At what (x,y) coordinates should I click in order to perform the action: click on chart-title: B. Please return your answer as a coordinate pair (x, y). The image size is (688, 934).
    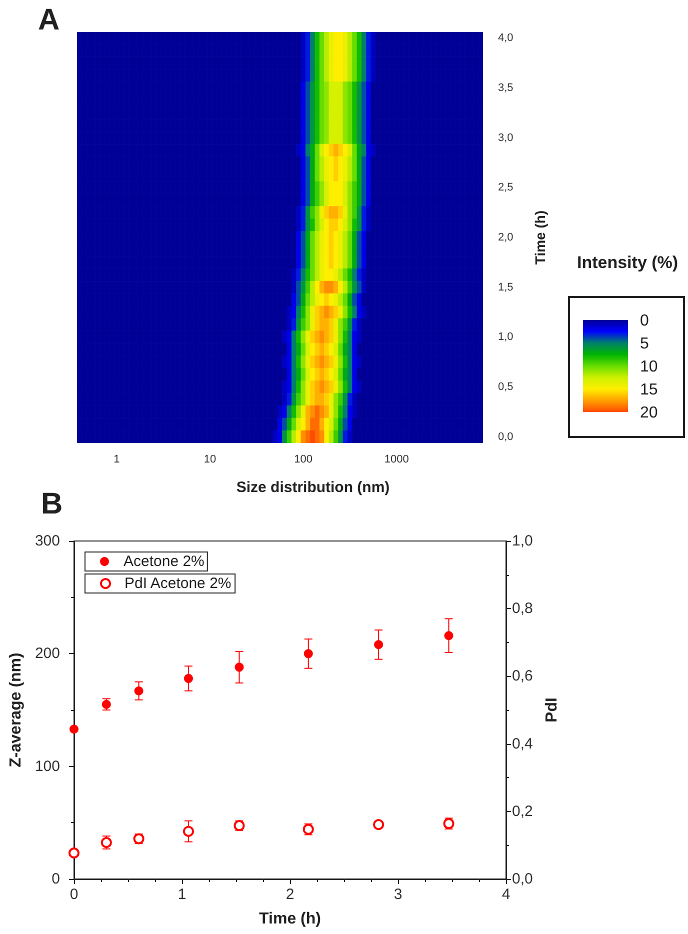
    Looking at the image, I should click on (52, 504).